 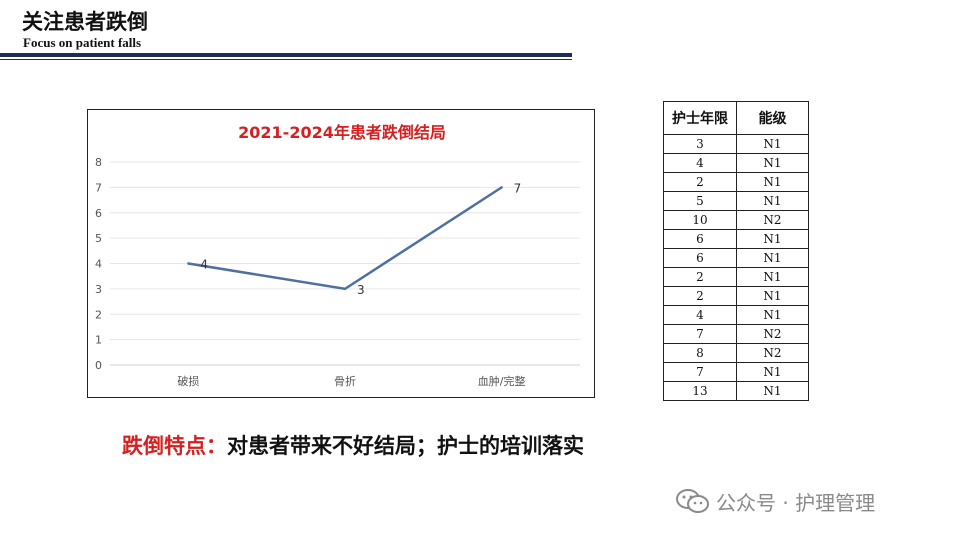 I want to click on header-divider-thin, so click(x=286, y=59).